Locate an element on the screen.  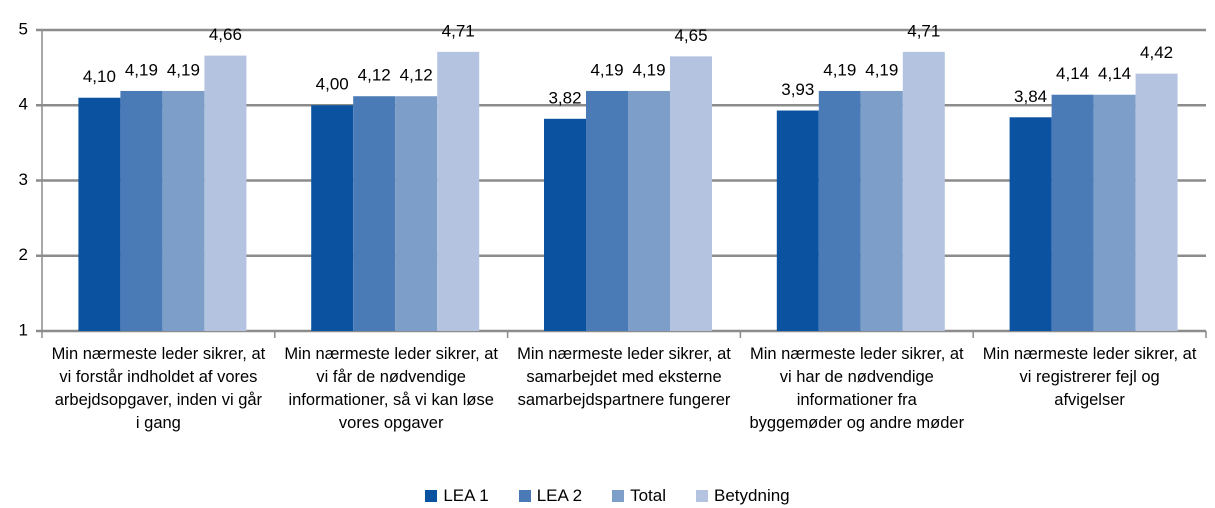
legend-label: Total is located at coordinates (648, 495).